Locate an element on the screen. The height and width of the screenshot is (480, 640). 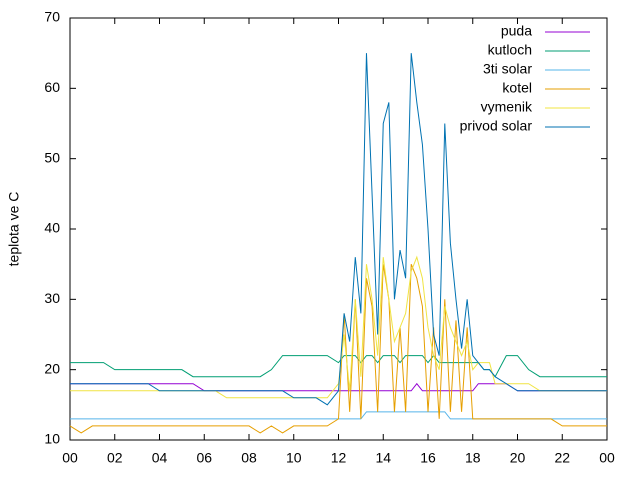
x-tick-label: 16 is located at coordinates (428, 458).